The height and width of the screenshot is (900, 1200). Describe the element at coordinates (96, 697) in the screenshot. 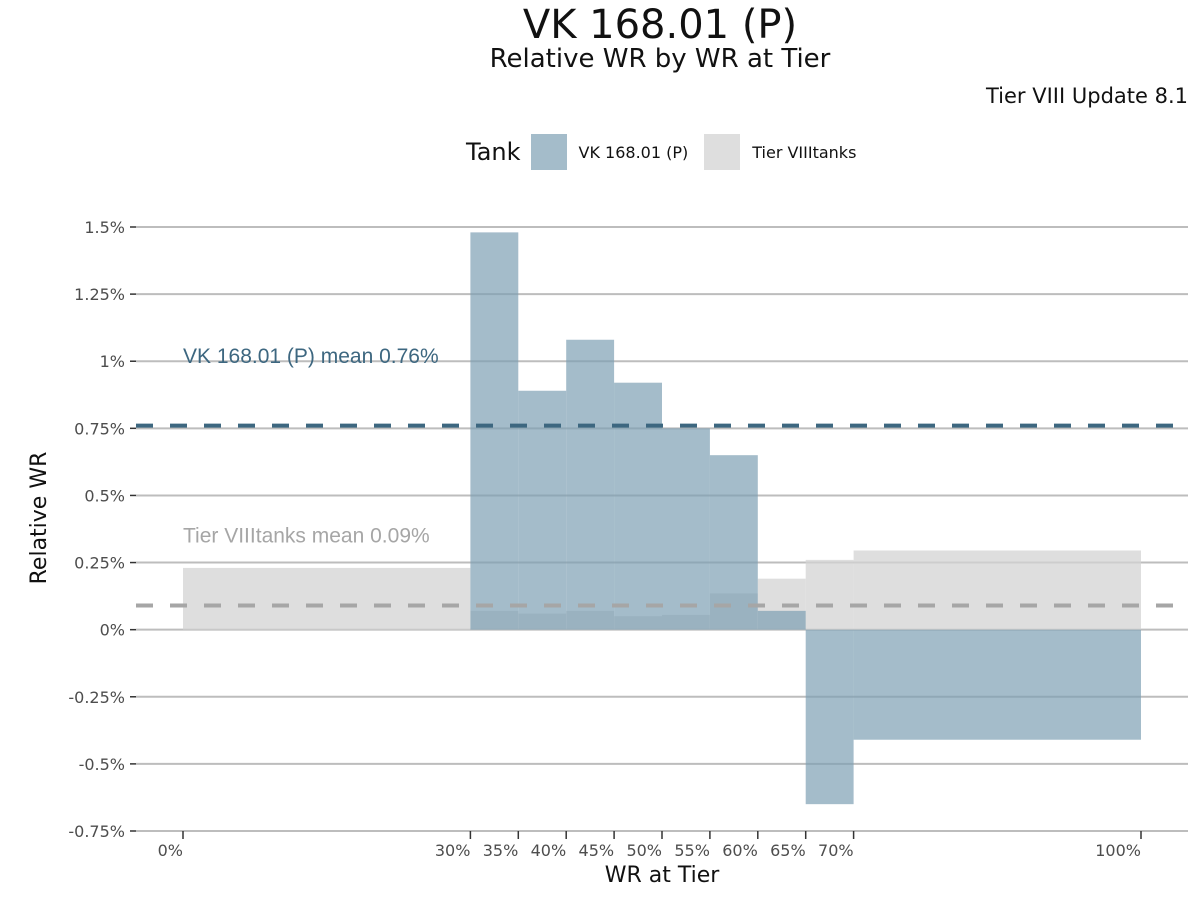

I see `y-tick-label: -0.25%` at that location.